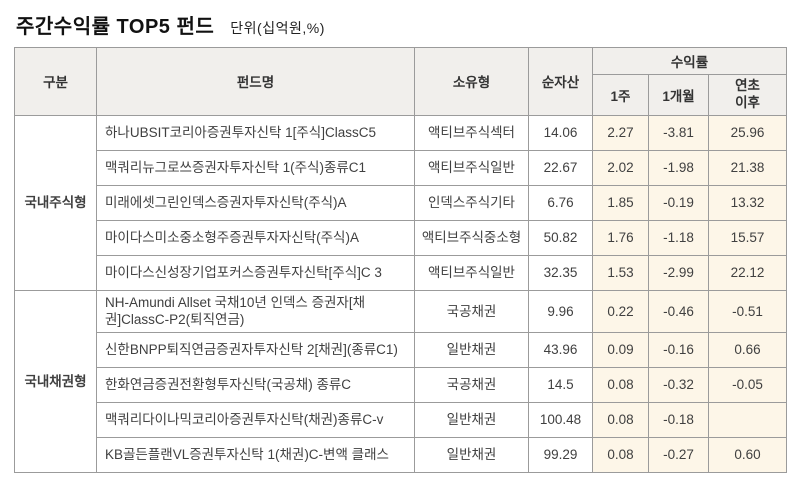 This screenshot has width=800, height=480. Describe the element at coordinates (747, 202) in the screenshot. I see `return-ytd-cell: 13.32` at that location.